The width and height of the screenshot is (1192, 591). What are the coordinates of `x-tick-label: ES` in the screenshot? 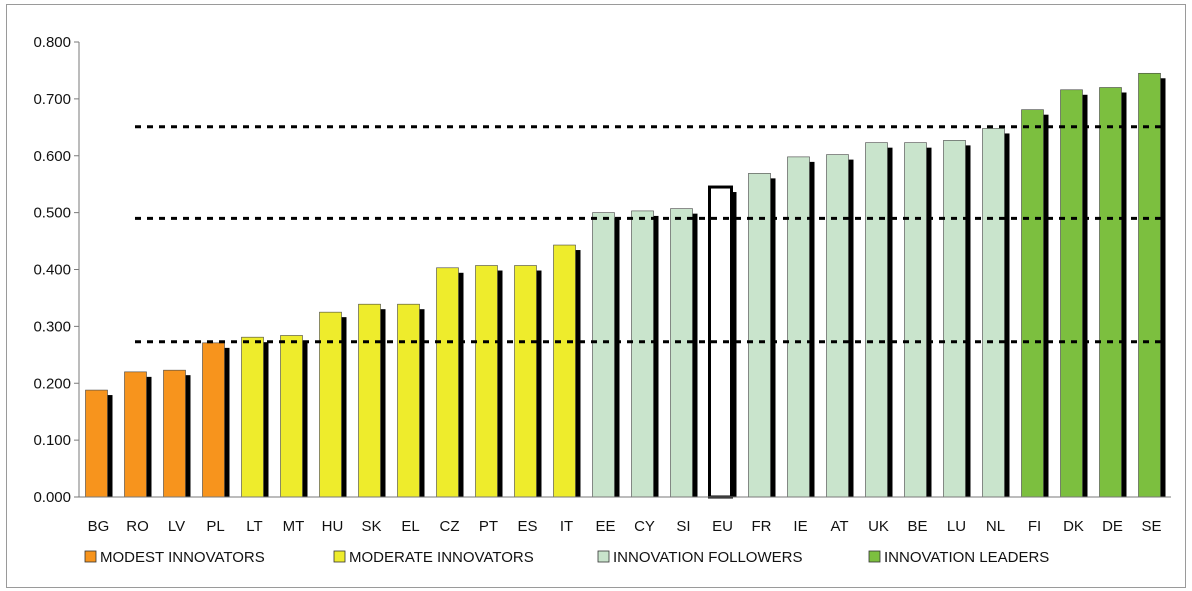 It's located at (527, 526).